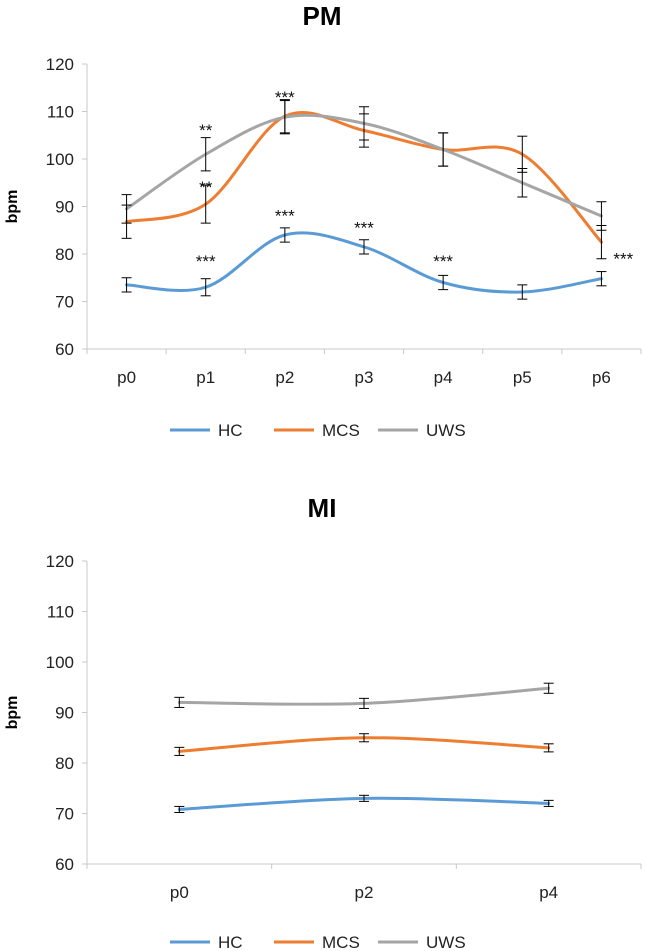 The image size is (645, 951). I want to click on x-tick-label: p1, so click(205, 377).